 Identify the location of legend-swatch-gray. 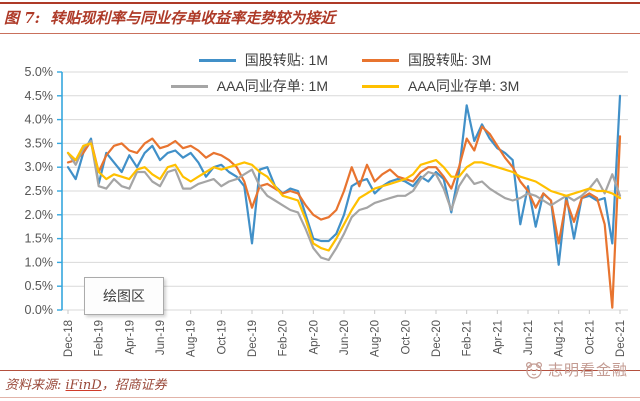
(189, 86).